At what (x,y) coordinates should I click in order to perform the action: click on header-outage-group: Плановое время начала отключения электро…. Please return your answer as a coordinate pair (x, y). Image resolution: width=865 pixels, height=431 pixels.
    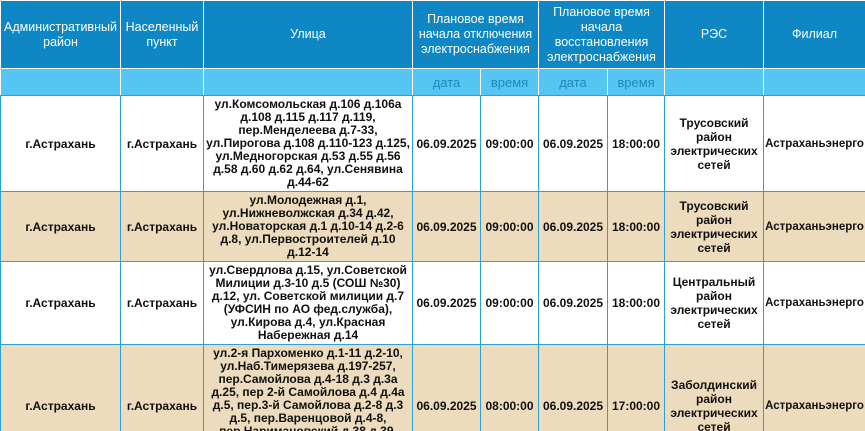
    Looking at the image, I should click on (475, 34).